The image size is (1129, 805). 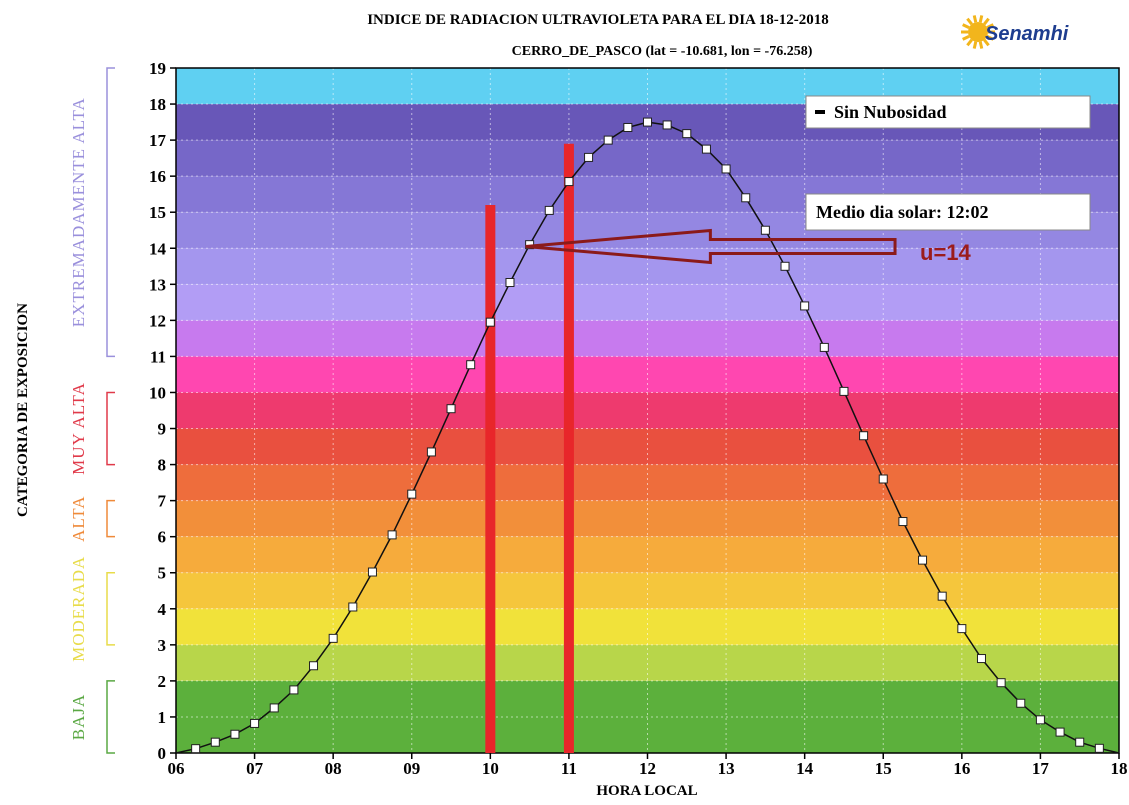 What do you see at coordinates (158, 356) in the screenshot?
I see `y-tick-label: 11` at bounding box center [158, 356].